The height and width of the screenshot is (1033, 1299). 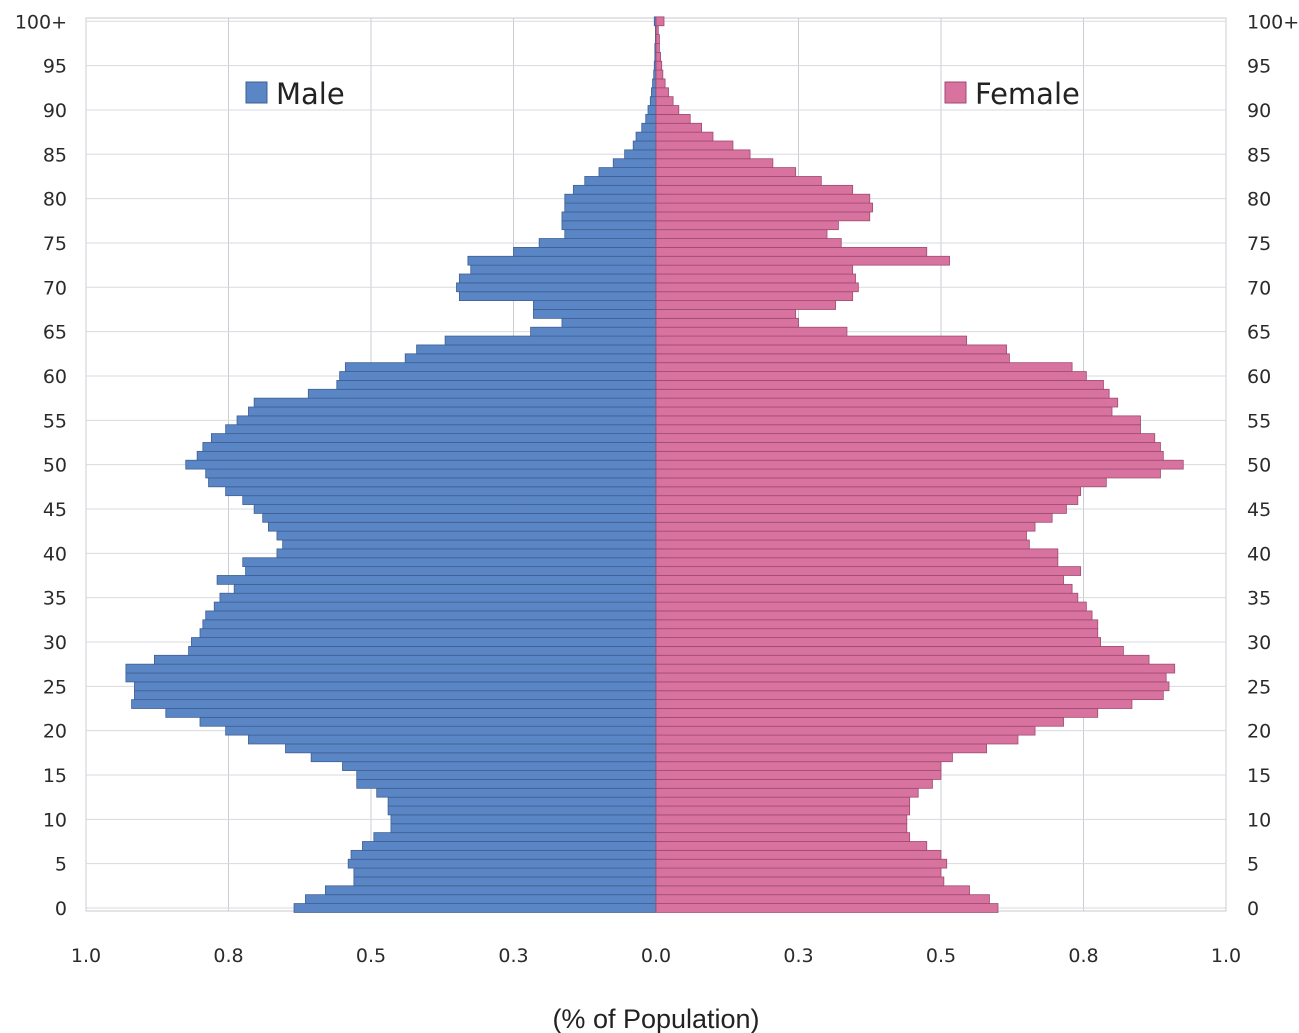 What do you see at coordinates (55, 599) in the screenshot?
I see `age-tick-left: 35` at bounding box center [55, 599].